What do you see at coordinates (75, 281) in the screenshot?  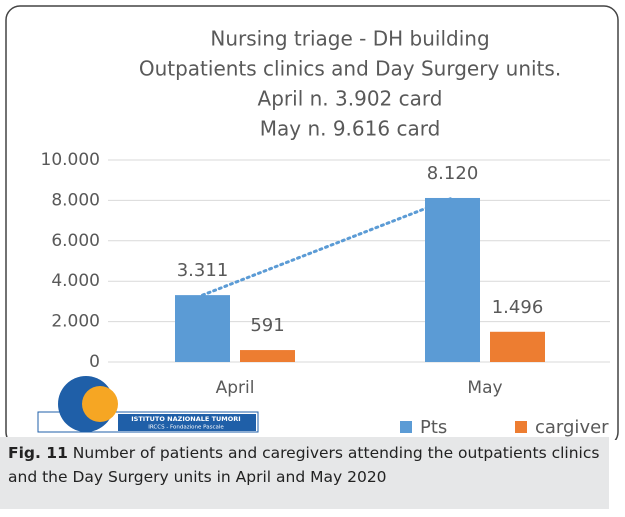 I see `y-tick-label: 4.000` at bounding box center [75, 281].